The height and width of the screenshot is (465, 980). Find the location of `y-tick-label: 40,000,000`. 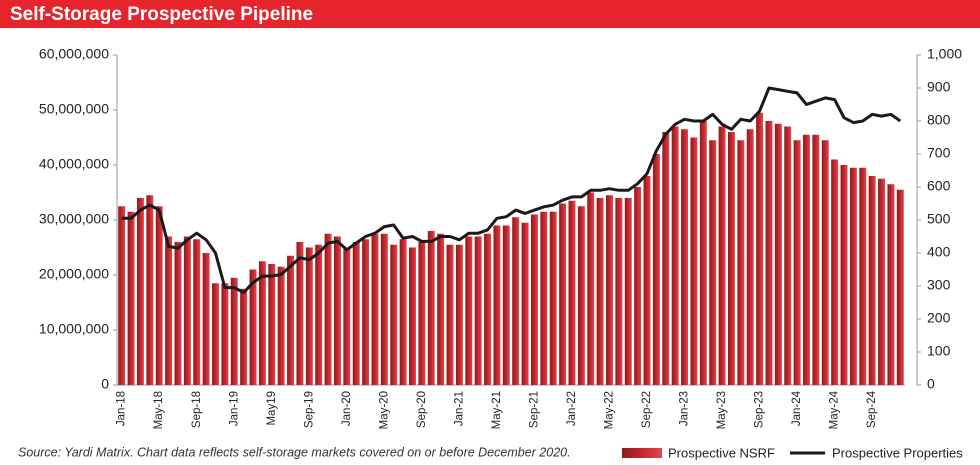

y-tick-label: 40,000,000 is located at coordinates (74, 164).